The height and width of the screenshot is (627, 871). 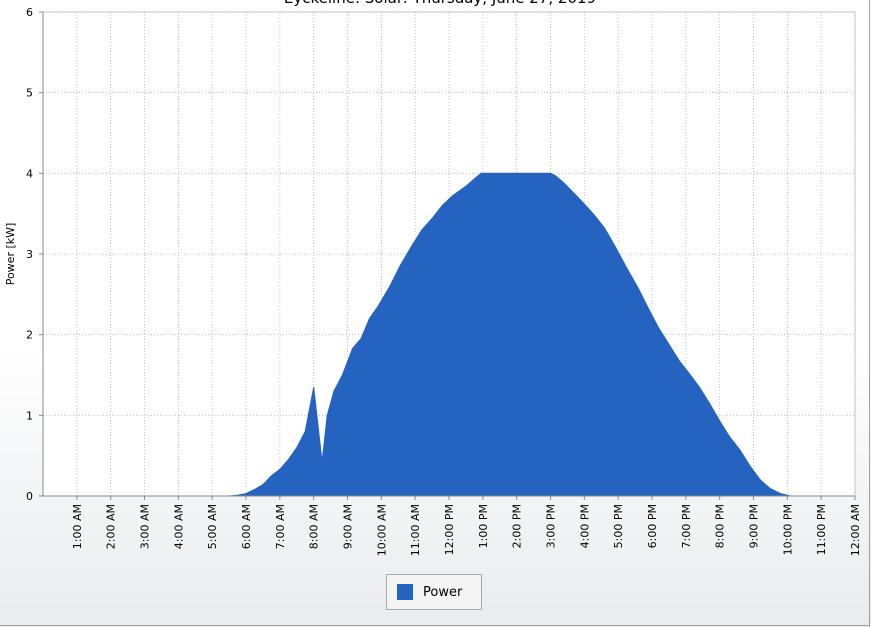 I want to click on y-tick-label: 6, so click(x=29, y=12).